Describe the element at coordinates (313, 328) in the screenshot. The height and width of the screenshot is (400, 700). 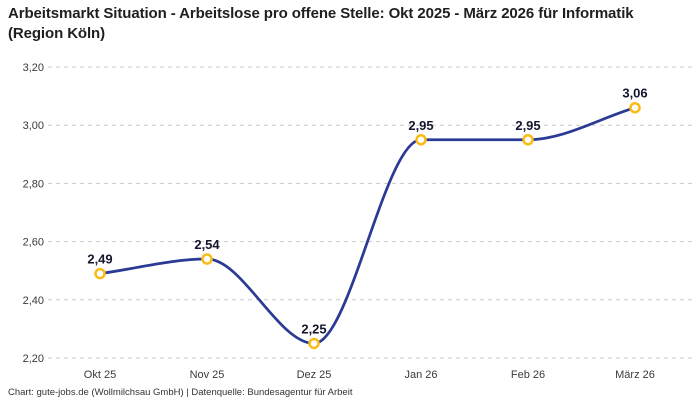
I see `data-point-label: 2,25` at that location.